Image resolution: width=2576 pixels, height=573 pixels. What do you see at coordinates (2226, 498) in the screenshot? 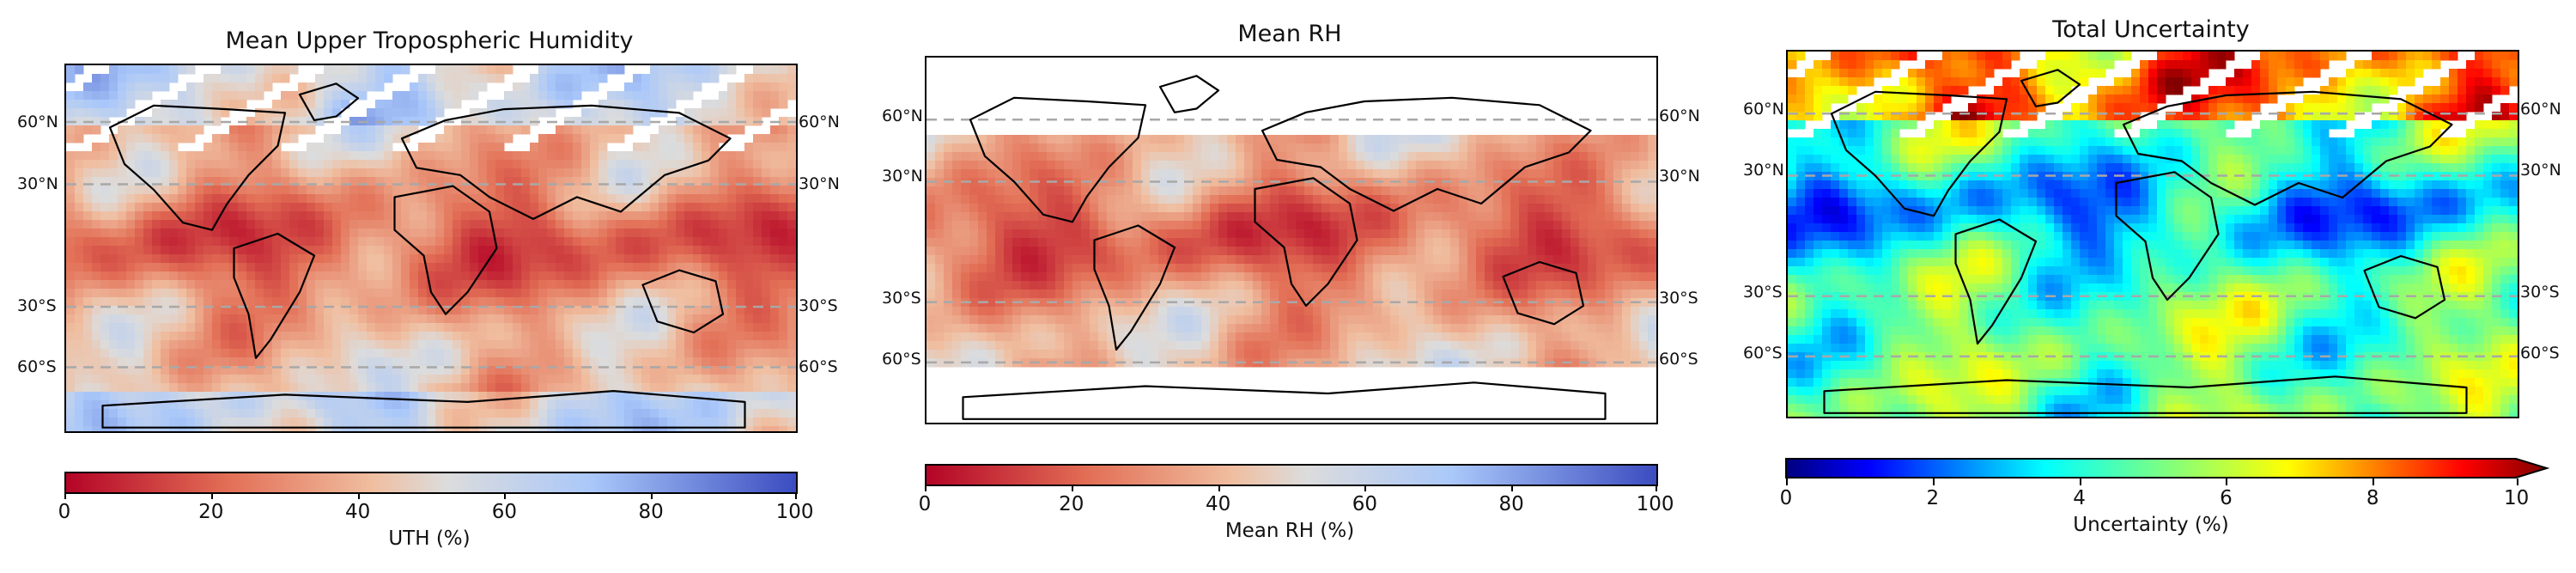
I see `colorbar-tick: 6` at bounding box center [2226, 498].